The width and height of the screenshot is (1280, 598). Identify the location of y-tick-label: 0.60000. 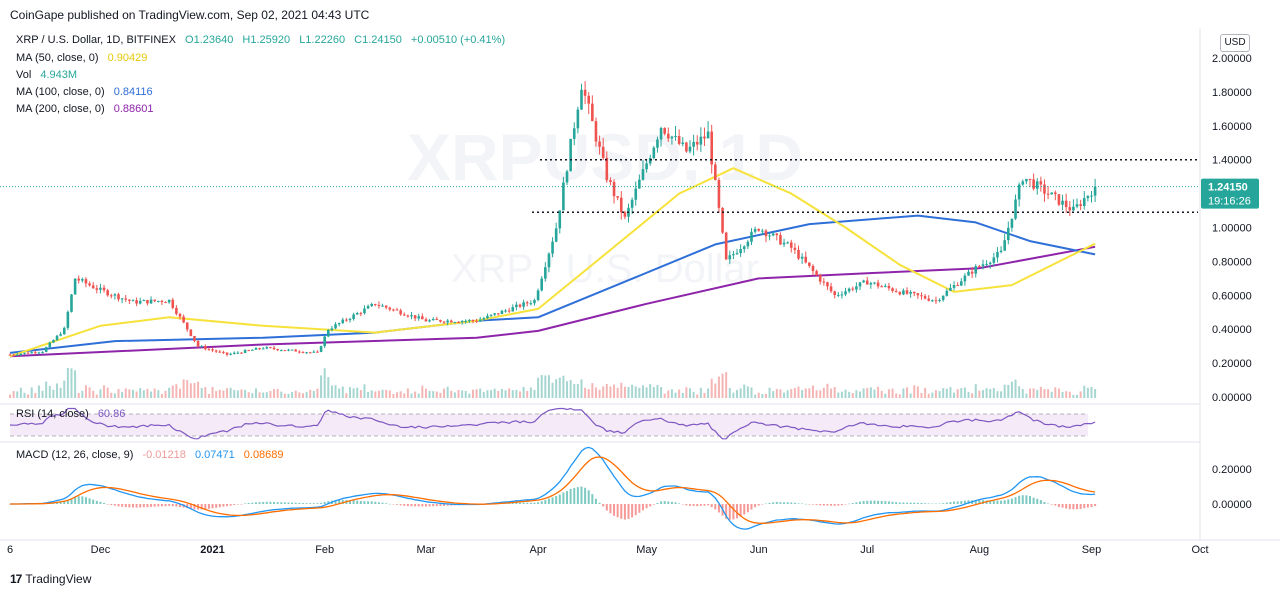
(1232, 296).